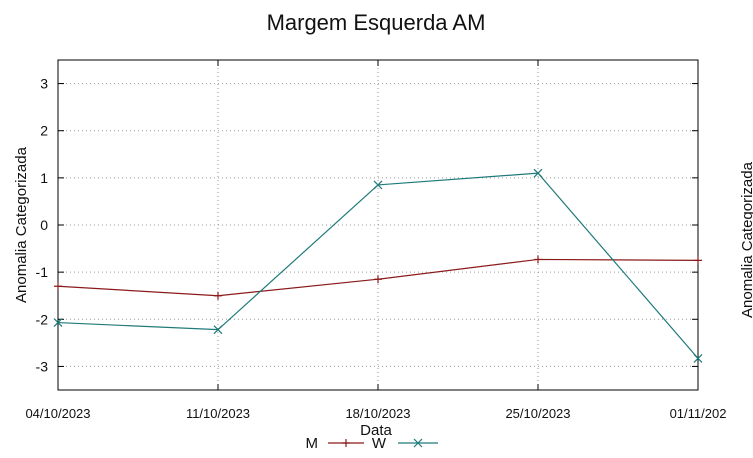  Describe the element at coordinates (376, 430) in the screenshot. I see `x-axis-label: Data` at that location.